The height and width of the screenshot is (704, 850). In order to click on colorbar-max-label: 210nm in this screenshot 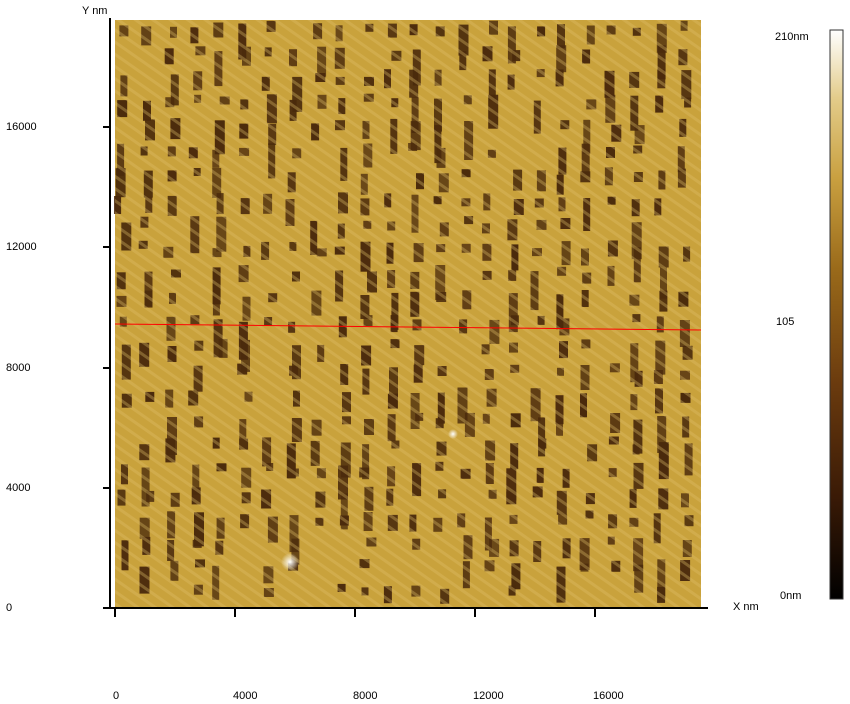, I will do `click(792, 37)`.